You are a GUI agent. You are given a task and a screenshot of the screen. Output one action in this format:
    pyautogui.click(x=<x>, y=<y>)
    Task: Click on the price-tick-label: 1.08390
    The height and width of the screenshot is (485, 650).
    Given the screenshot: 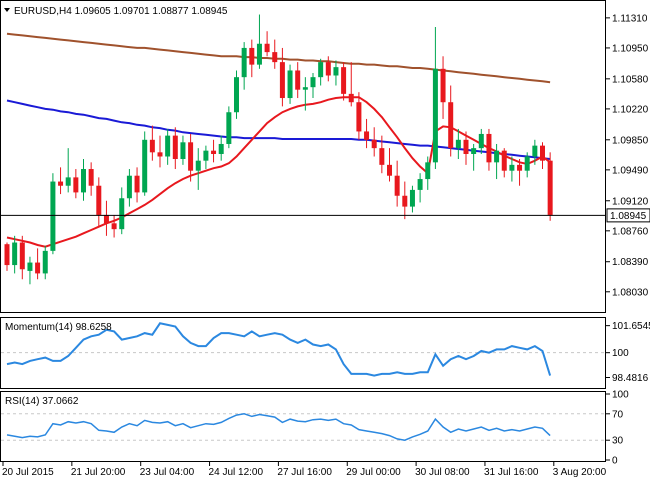 What is the action you would take?
    pyautogui.click(x=630, y=262)
    